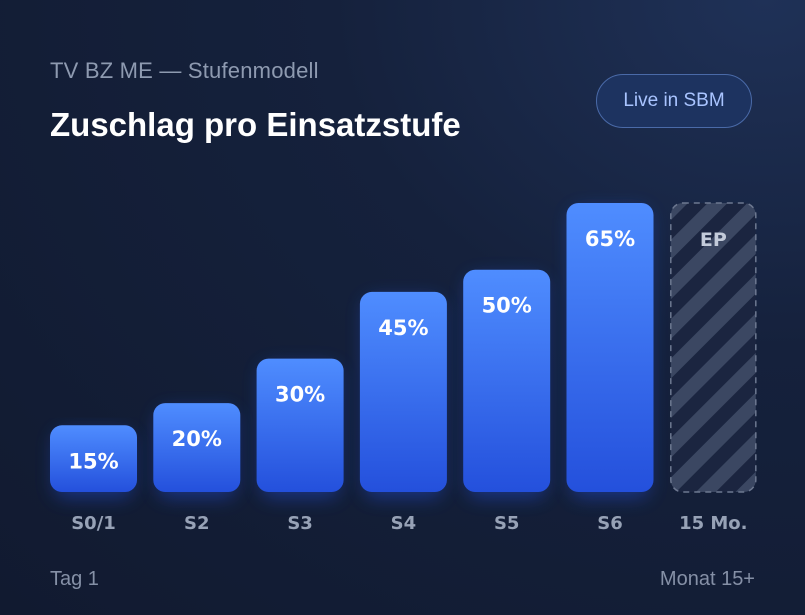 This screenshot has width=805, height=615. I want to click on bar-value-label: 50%, so click(507, 306).